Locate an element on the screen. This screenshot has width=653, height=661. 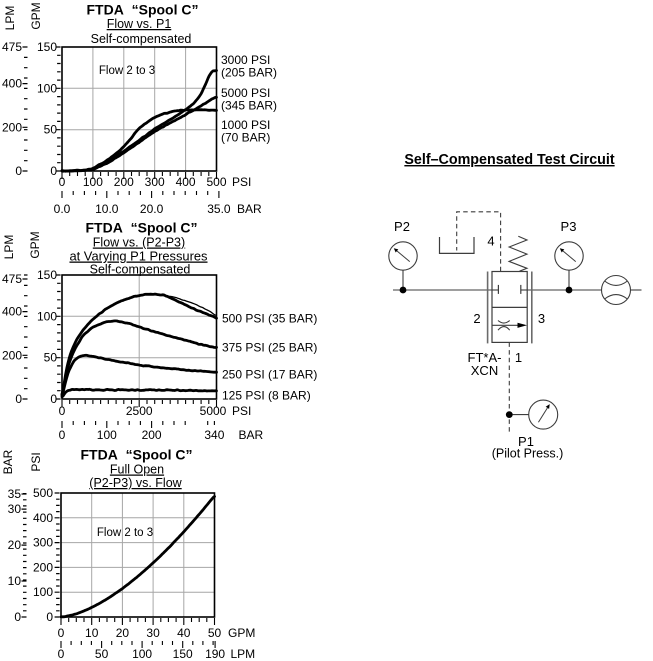
svg-text: Self–Compensated Test Circuit is located at coordinates (509, 160).